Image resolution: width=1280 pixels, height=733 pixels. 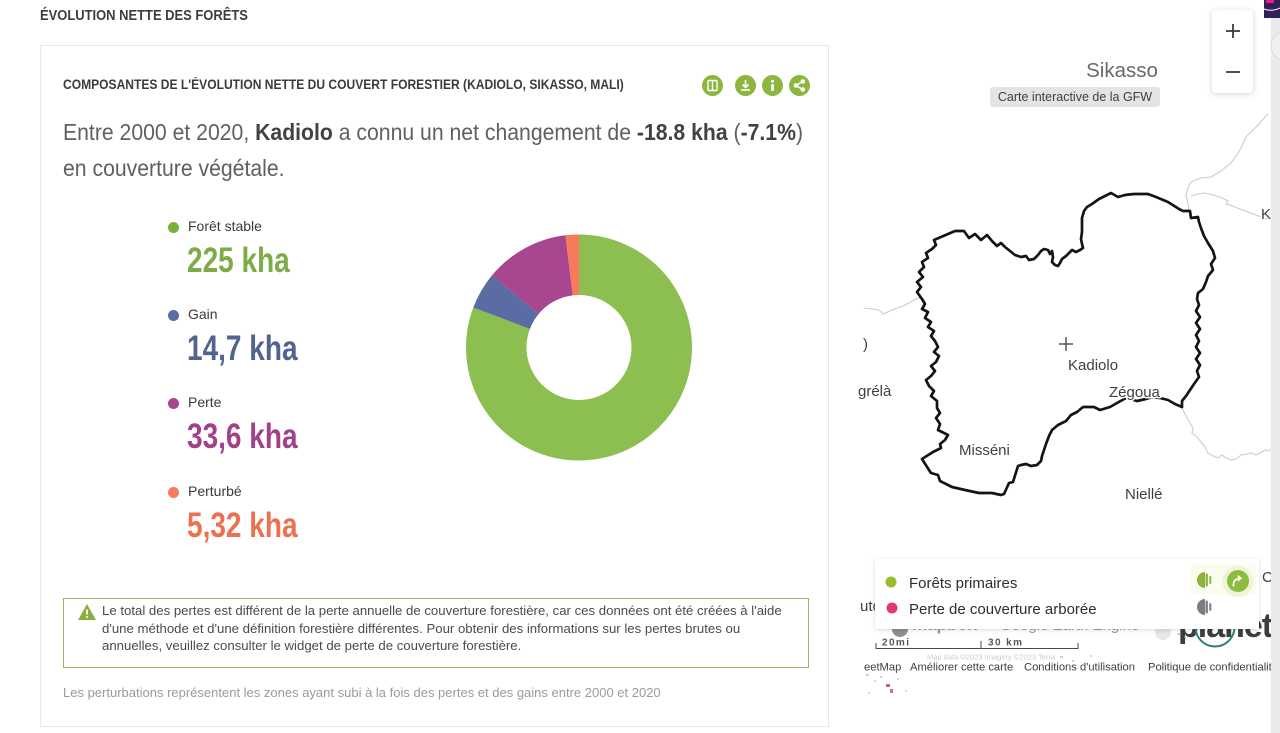 I want to click on svg-text:Map data ©2023 Imagery ©2023 T: Map data ©2023 Imagery ©2023 Terra, so click(x=991, y=657).